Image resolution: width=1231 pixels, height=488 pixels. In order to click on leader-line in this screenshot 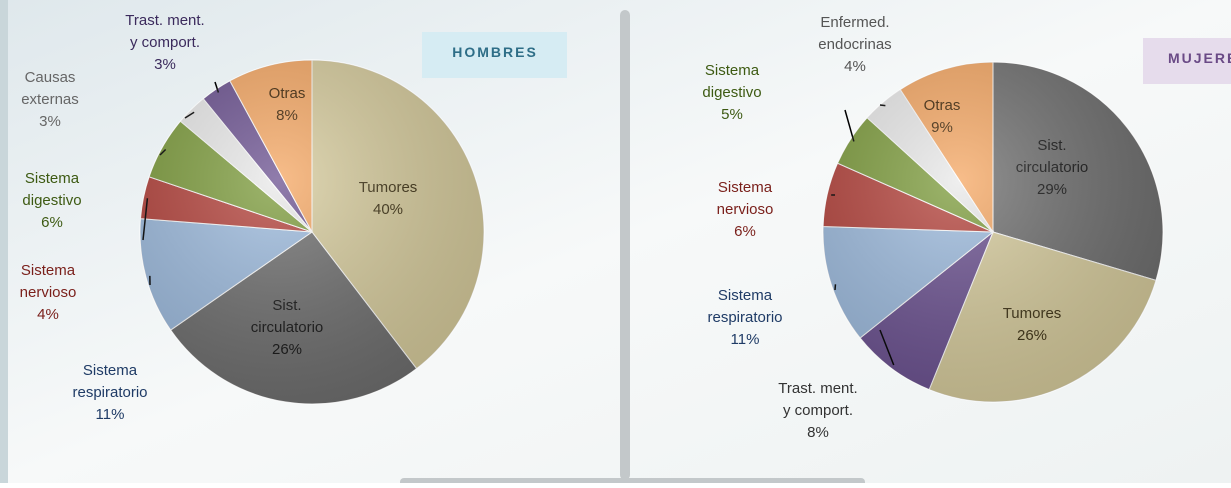, I will do `click(882, 105)`.